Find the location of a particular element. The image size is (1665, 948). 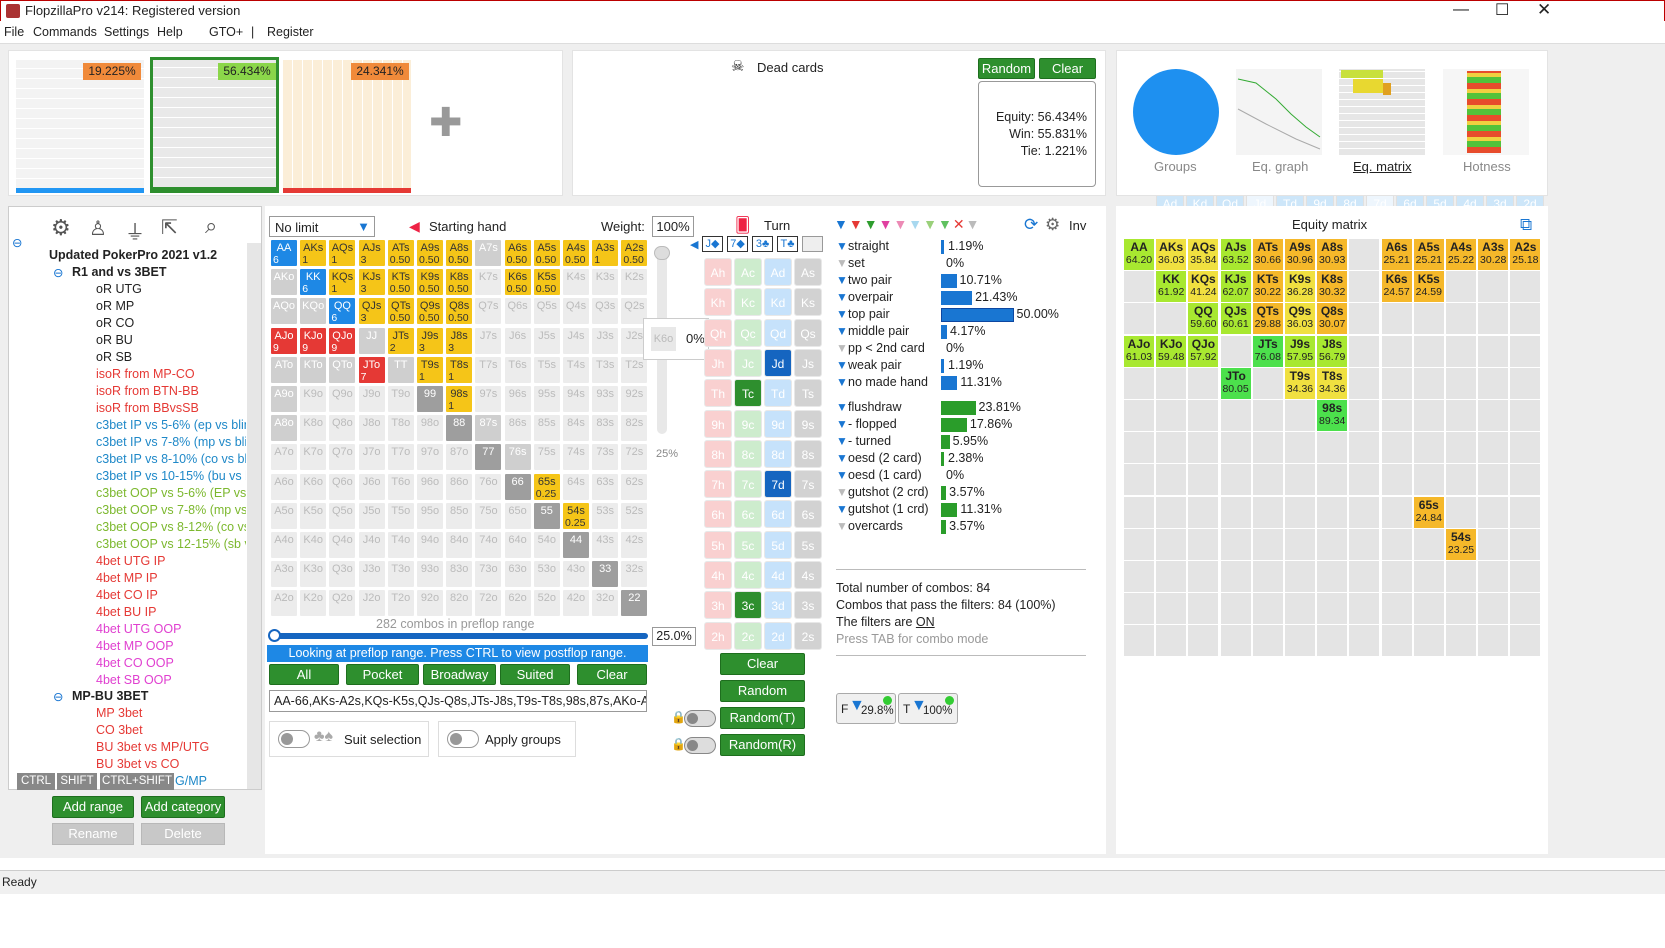

hand-cell: 85o is located at coordinates (459, 515).